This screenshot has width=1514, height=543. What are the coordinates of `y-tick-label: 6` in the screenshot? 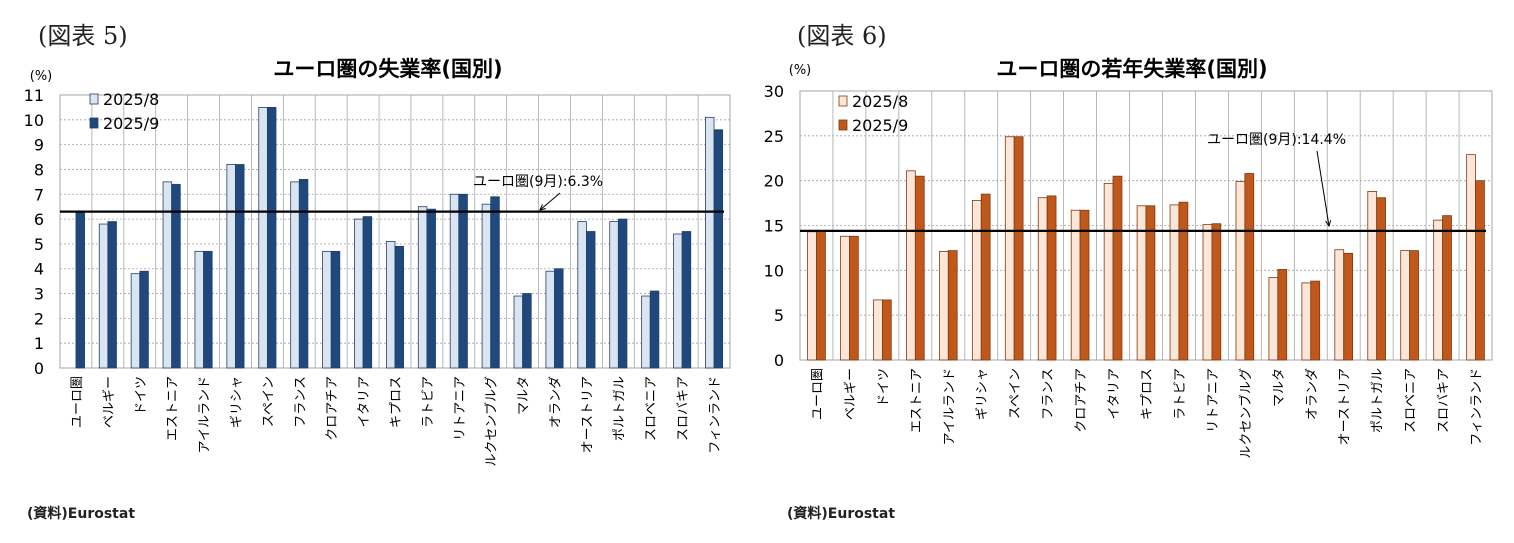 It's located at (39, 219).